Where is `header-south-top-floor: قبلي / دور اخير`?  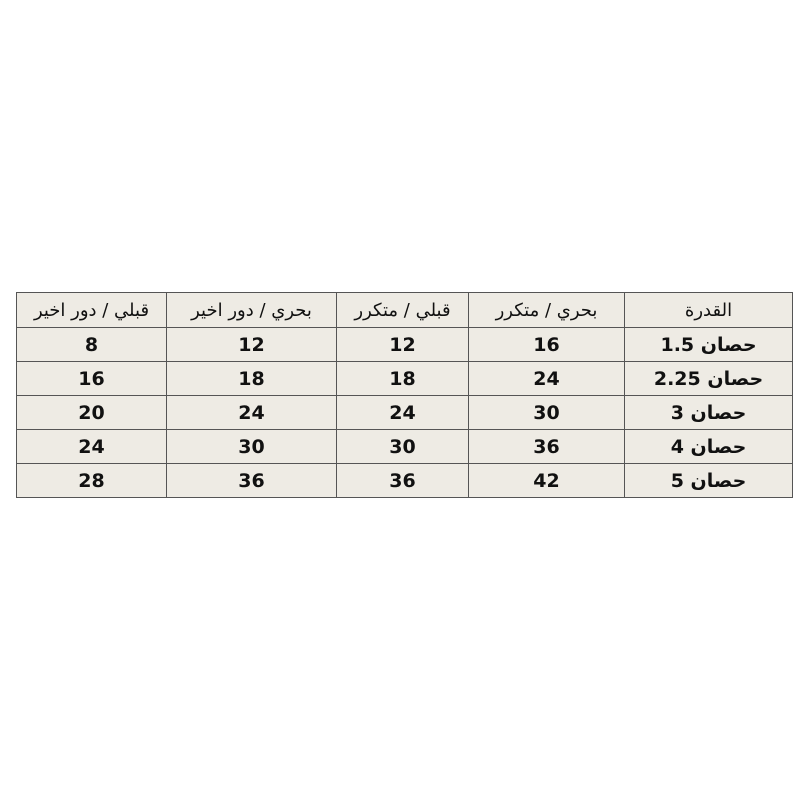
header-south-top-floor: قبلي / دور اخير is located at coordinates (91, 310).